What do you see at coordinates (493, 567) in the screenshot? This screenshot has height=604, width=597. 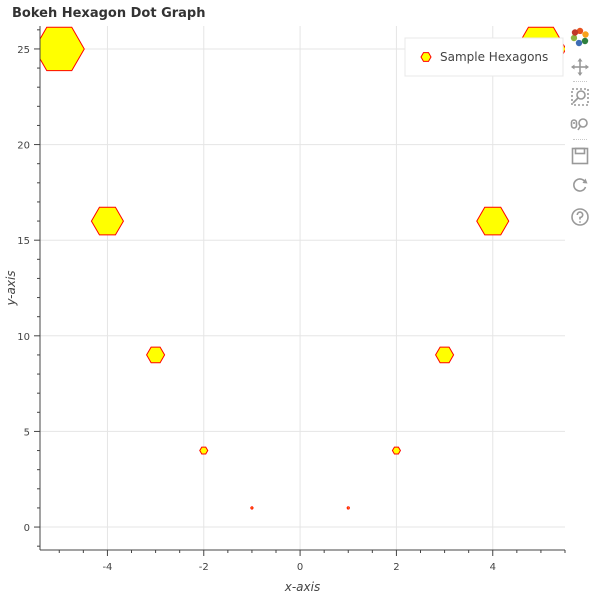 I see `x-tick-label: 4` at bounding box center [493, 567].